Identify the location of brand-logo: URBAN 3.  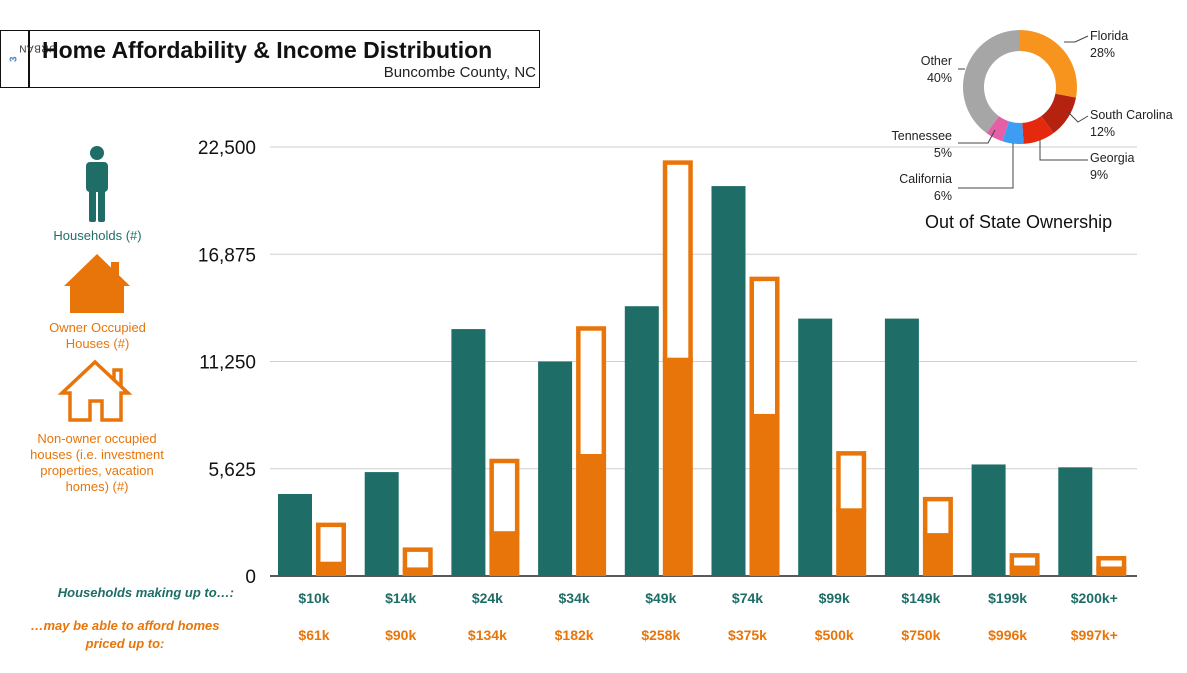
(28, 59).